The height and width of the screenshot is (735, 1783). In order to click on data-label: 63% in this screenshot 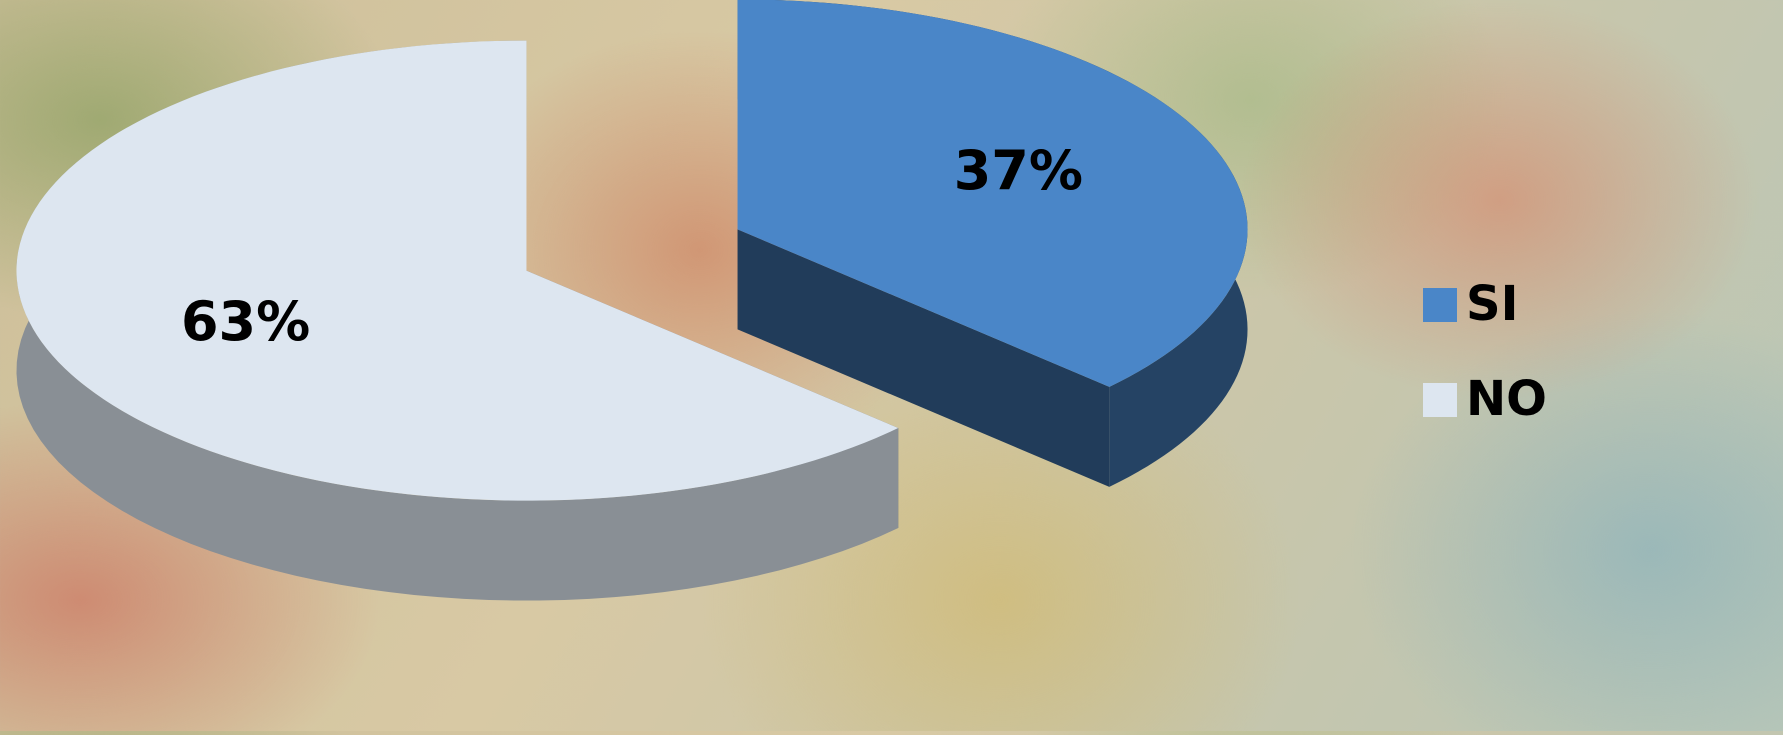, I will do `click(245, 321)`.